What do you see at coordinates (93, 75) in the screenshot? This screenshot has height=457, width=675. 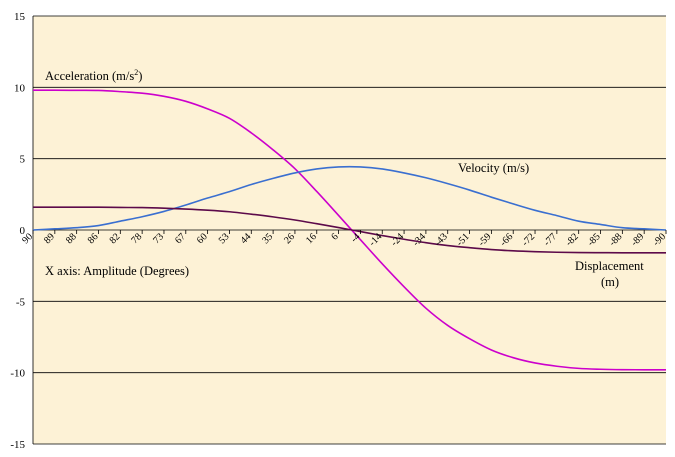 I see `acceleration-label: Acceleration (m/s2)` at bounding box center [93, 75].